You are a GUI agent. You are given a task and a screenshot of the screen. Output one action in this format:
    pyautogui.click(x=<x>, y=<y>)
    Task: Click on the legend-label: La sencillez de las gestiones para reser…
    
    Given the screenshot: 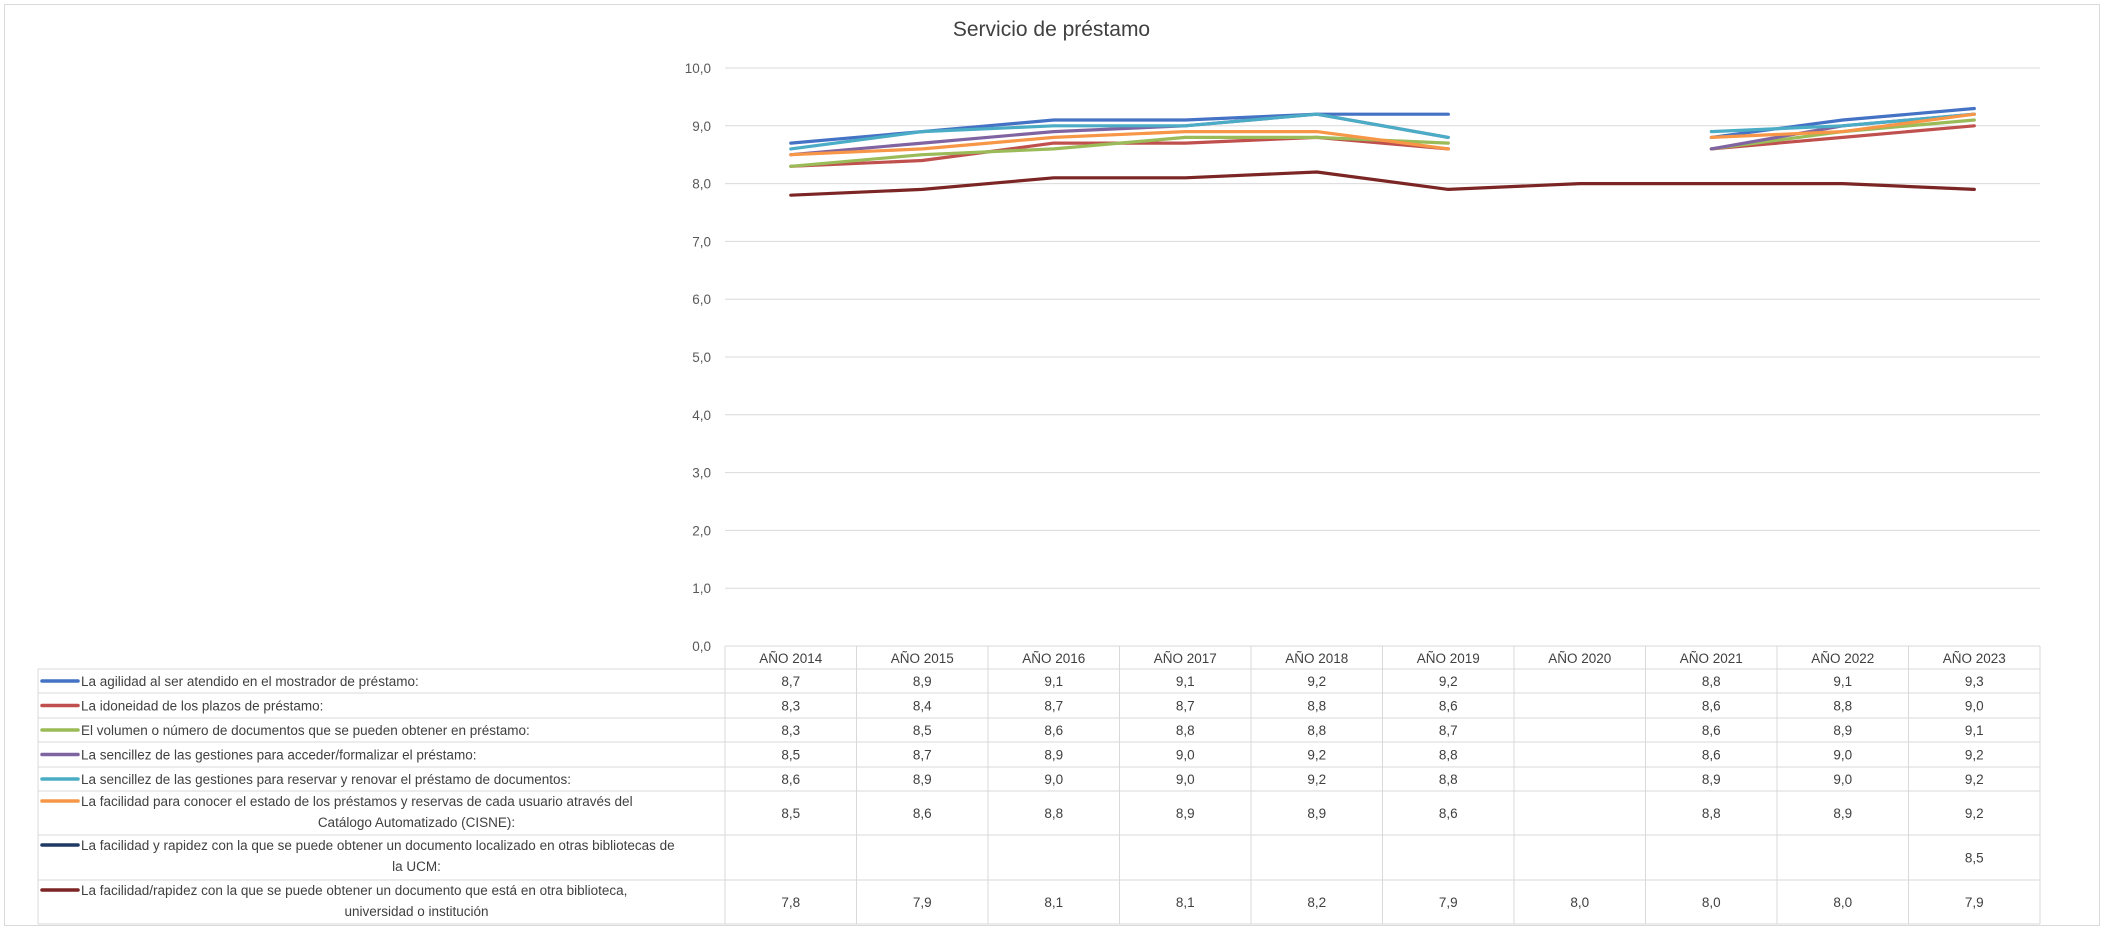 What is the action you would take?
    pyautogui.click(x=326, y=779)
    